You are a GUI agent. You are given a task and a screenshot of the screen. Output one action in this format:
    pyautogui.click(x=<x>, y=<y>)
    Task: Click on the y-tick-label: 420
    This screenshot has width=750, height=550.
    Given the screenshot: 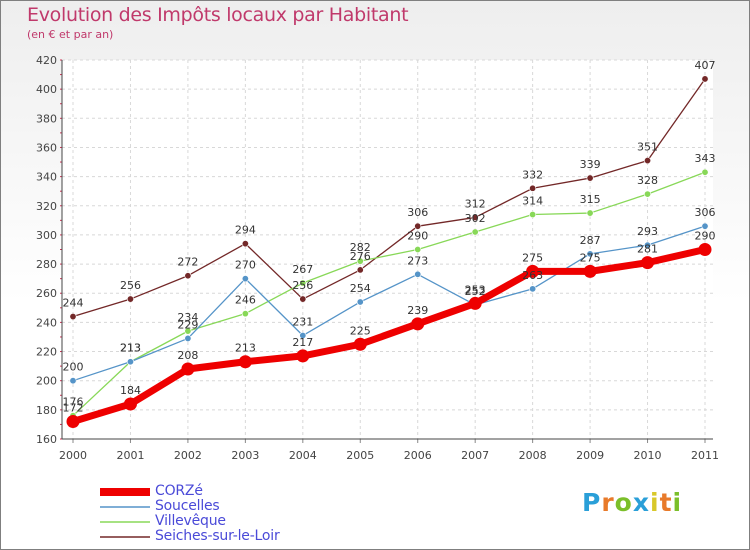 What is the action you would take?
    pyautogui.click(x=46, y=60)
    